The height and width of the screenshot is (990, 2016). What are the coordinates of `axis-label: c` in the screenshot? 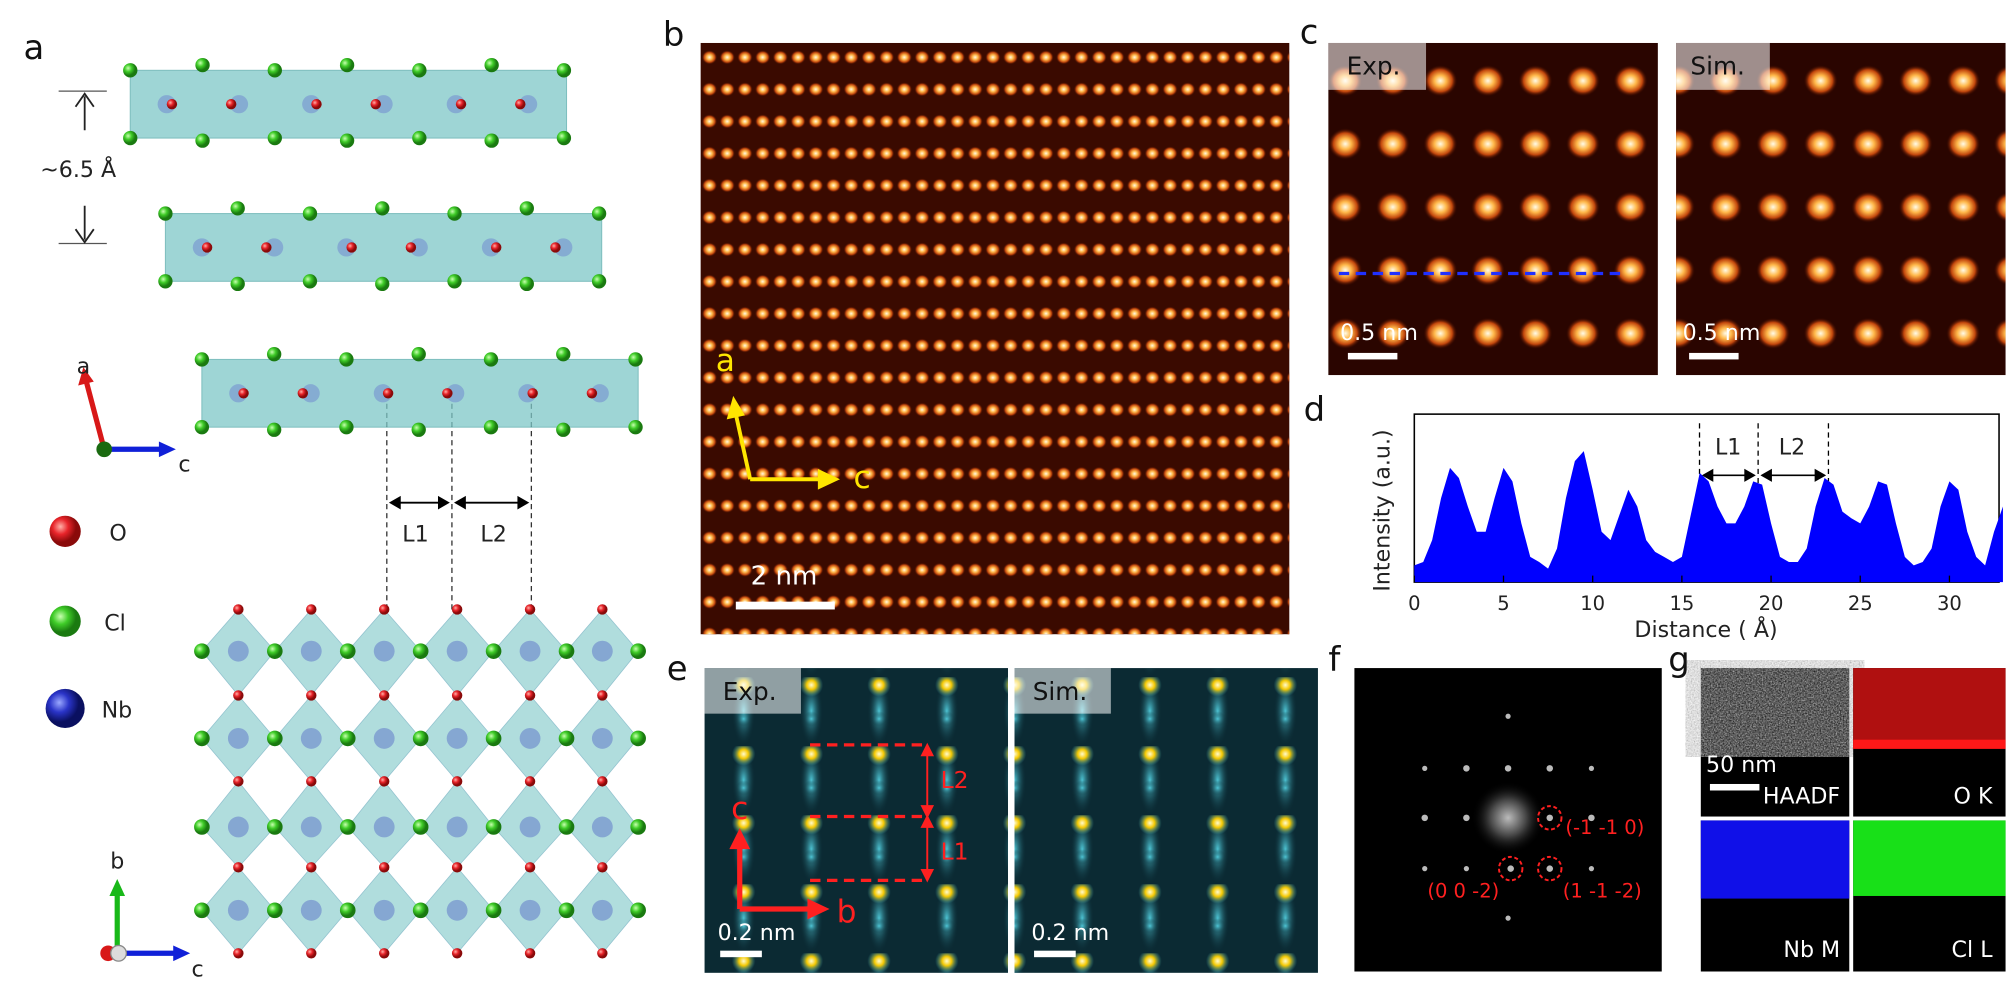 It's located at (739, 809).